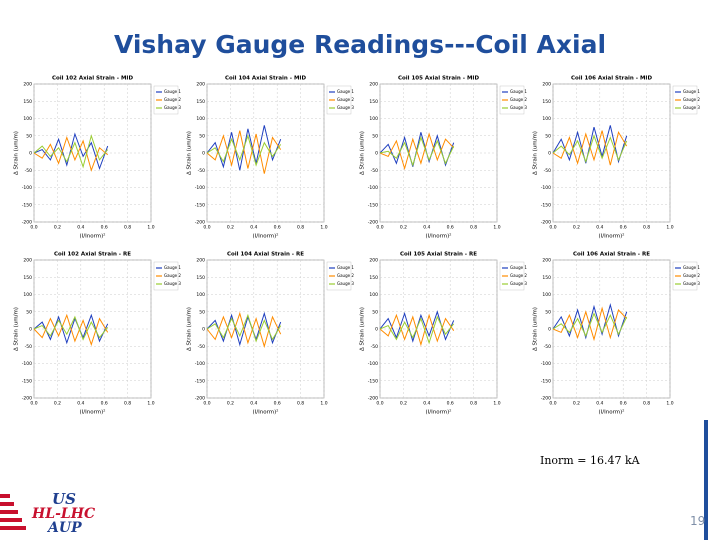 This screenshot has width=720, height=540. Describe the element at coordinates (64, 528) in the screenshot. I see `logo-line: AUP` at that location.